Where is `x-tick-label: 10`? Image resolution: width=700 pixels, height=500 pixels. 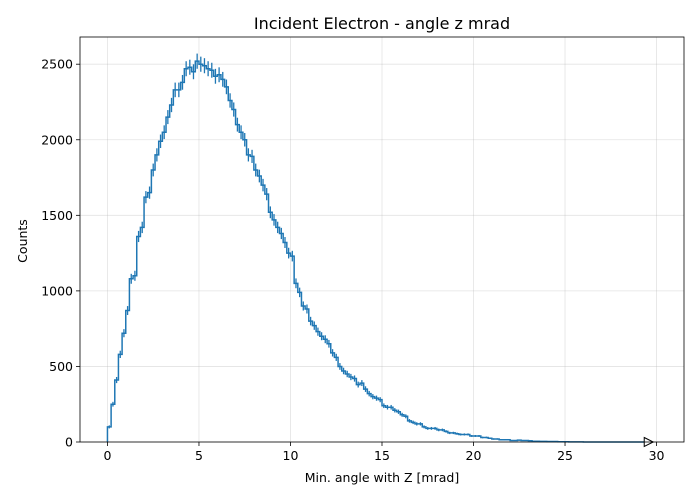
x-tick-label: 10 is located at coordinates (291, 455).